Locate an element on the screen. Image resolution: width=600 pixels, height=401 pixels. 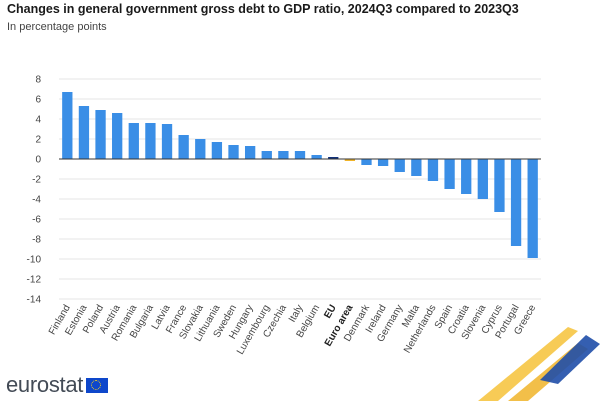
eurostat-logo-text: eurostat is located at coordinates (45, 384).